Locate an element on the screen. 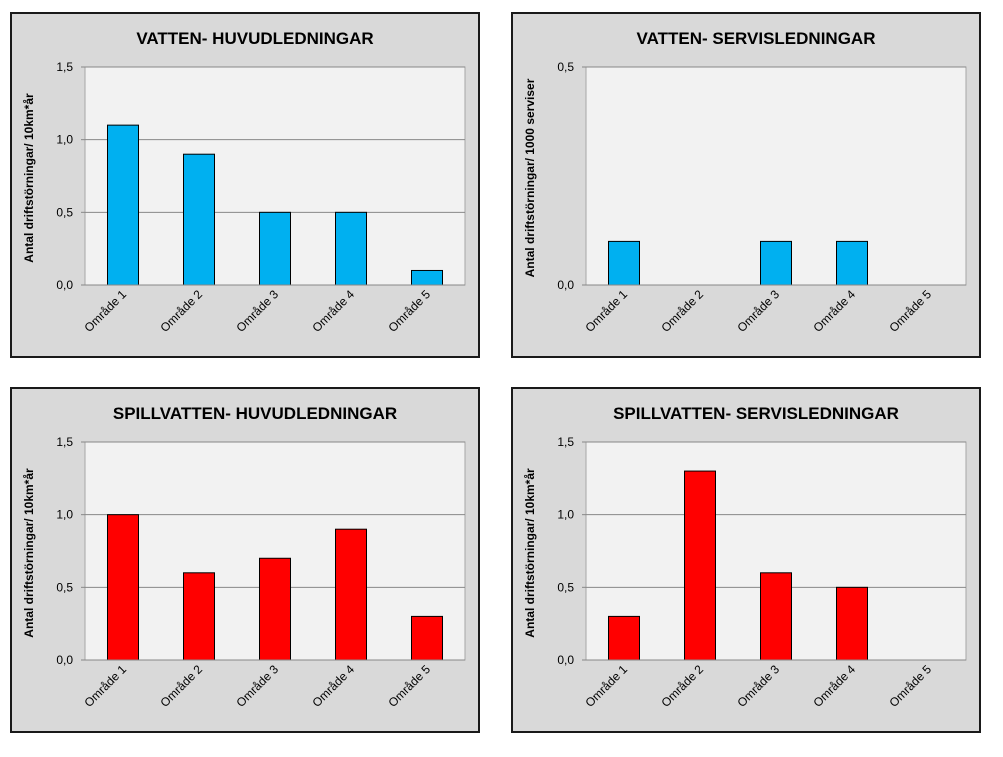 The height and width of the screenshot is (757, 1003). chart4-category-label: Område 1 is located at coordinates (606, 686).